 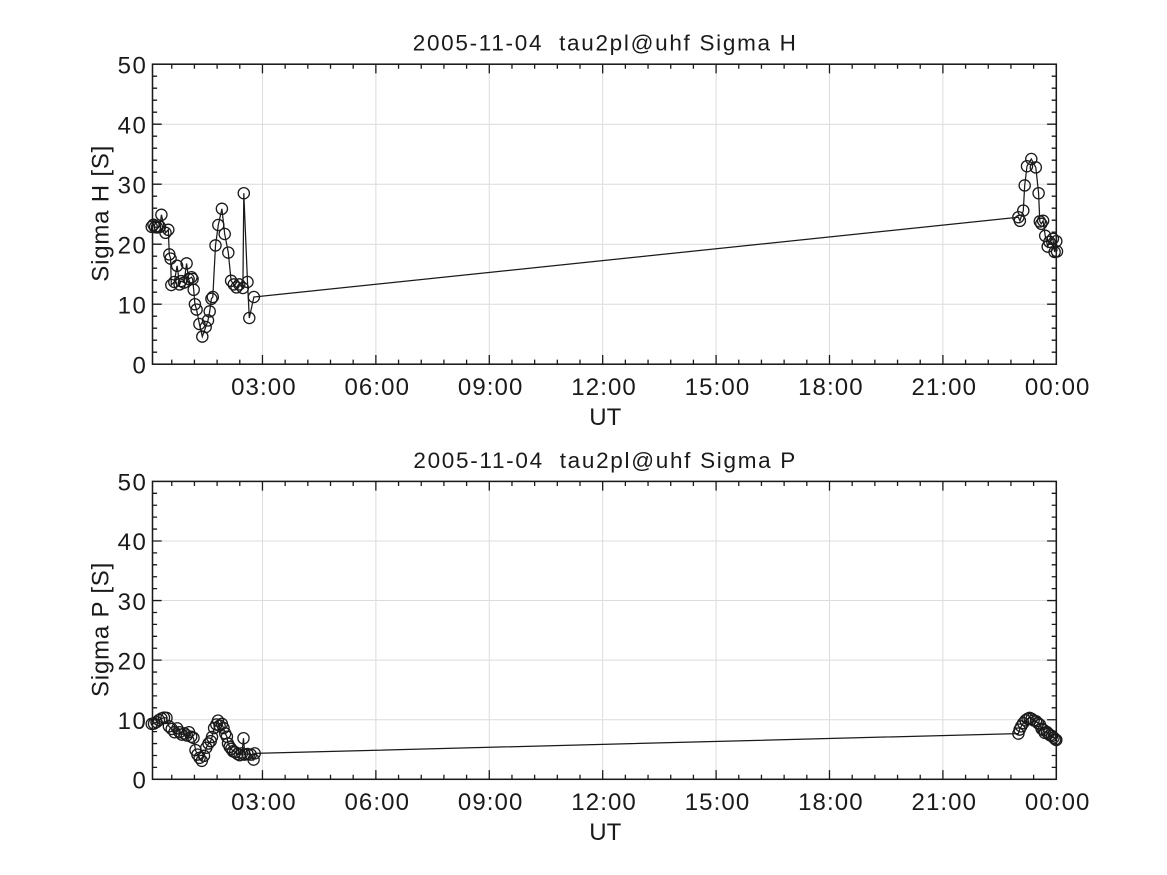 I want to click on svg-text: 2005-11-04 tau2pl@uhf Sigma H, so click(x=605, y=43).